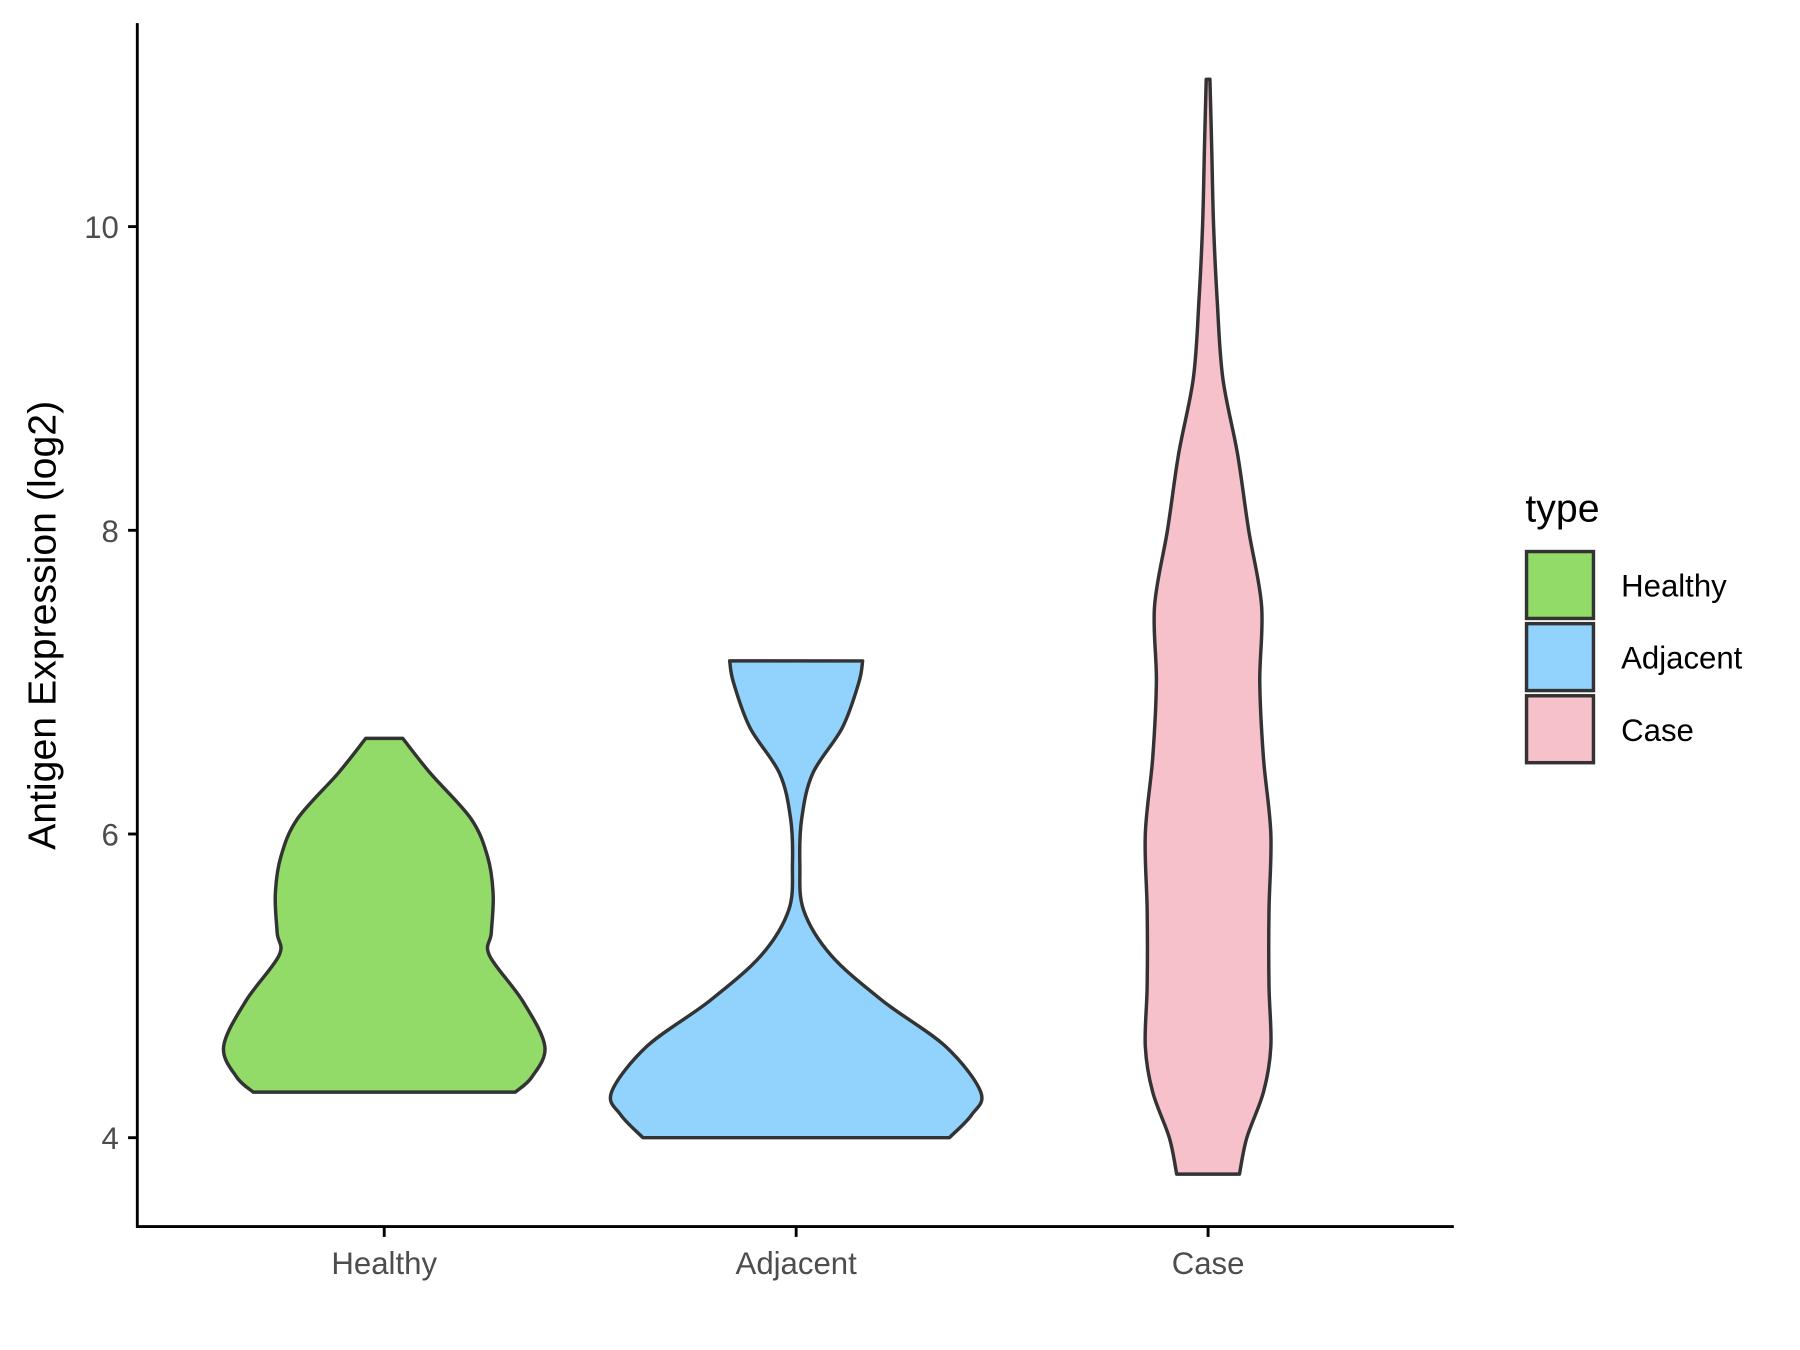  Describe the element at coordinates (1633, 626) in the screenshot. I see `legend: type Healthy Adjacent Case` at that location.